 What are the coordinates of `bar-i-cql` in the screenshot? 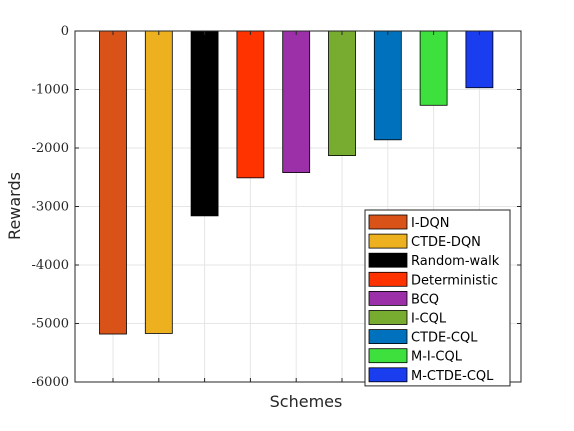 It's located at (342, 93).